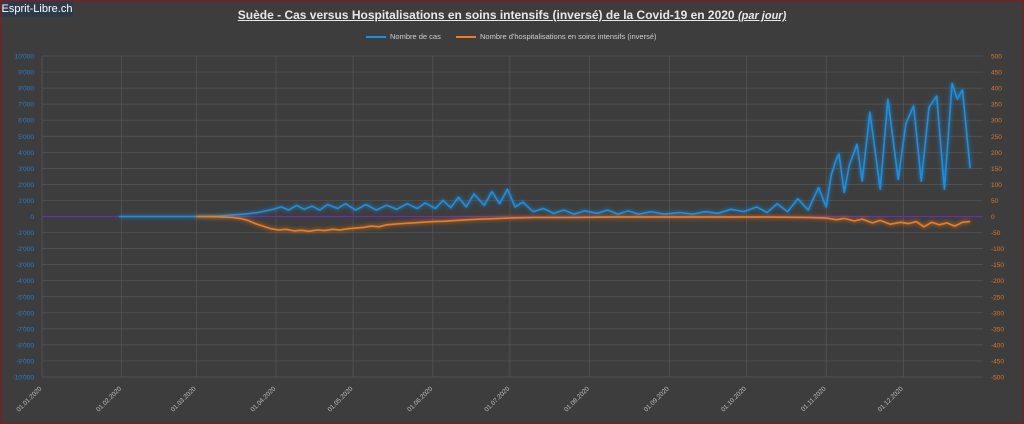 The image size is (1024, 424). I want to click on x-tick-label: 01.03.2020, so click(184, 399).